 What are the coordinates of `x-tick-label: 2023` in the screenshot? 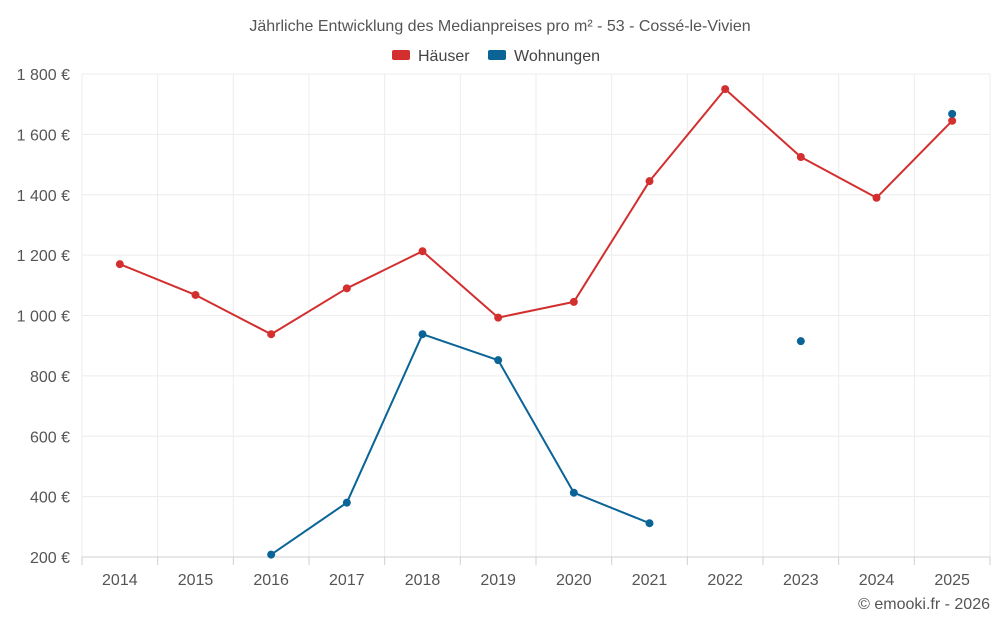 It's located at (801, 580).